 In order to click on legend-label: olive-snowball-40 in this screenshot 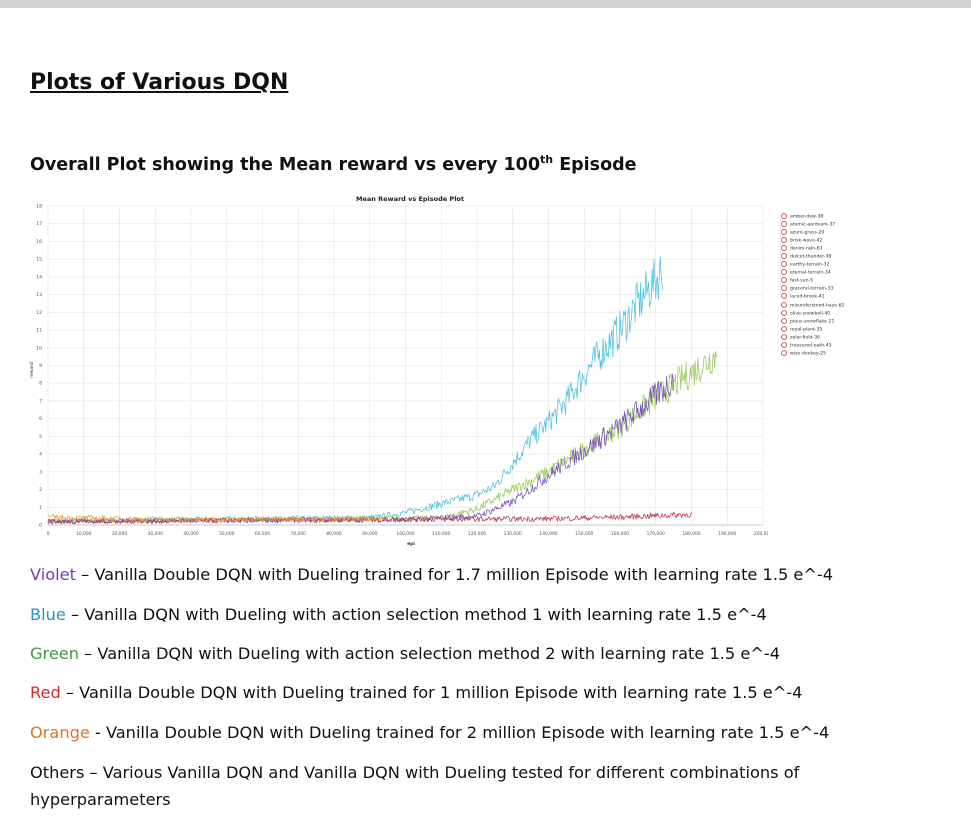, I will do `click(810, 314)`.